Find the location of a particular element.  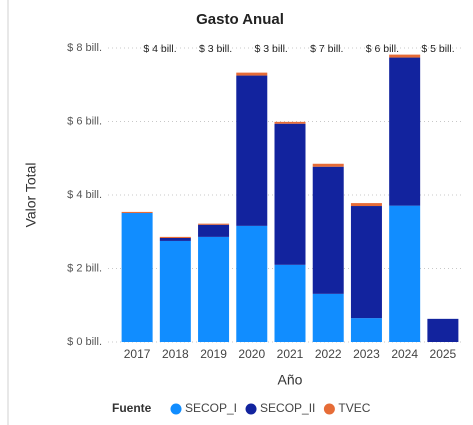

x-tick-label: 2022 is located at coordinates (328, 354).